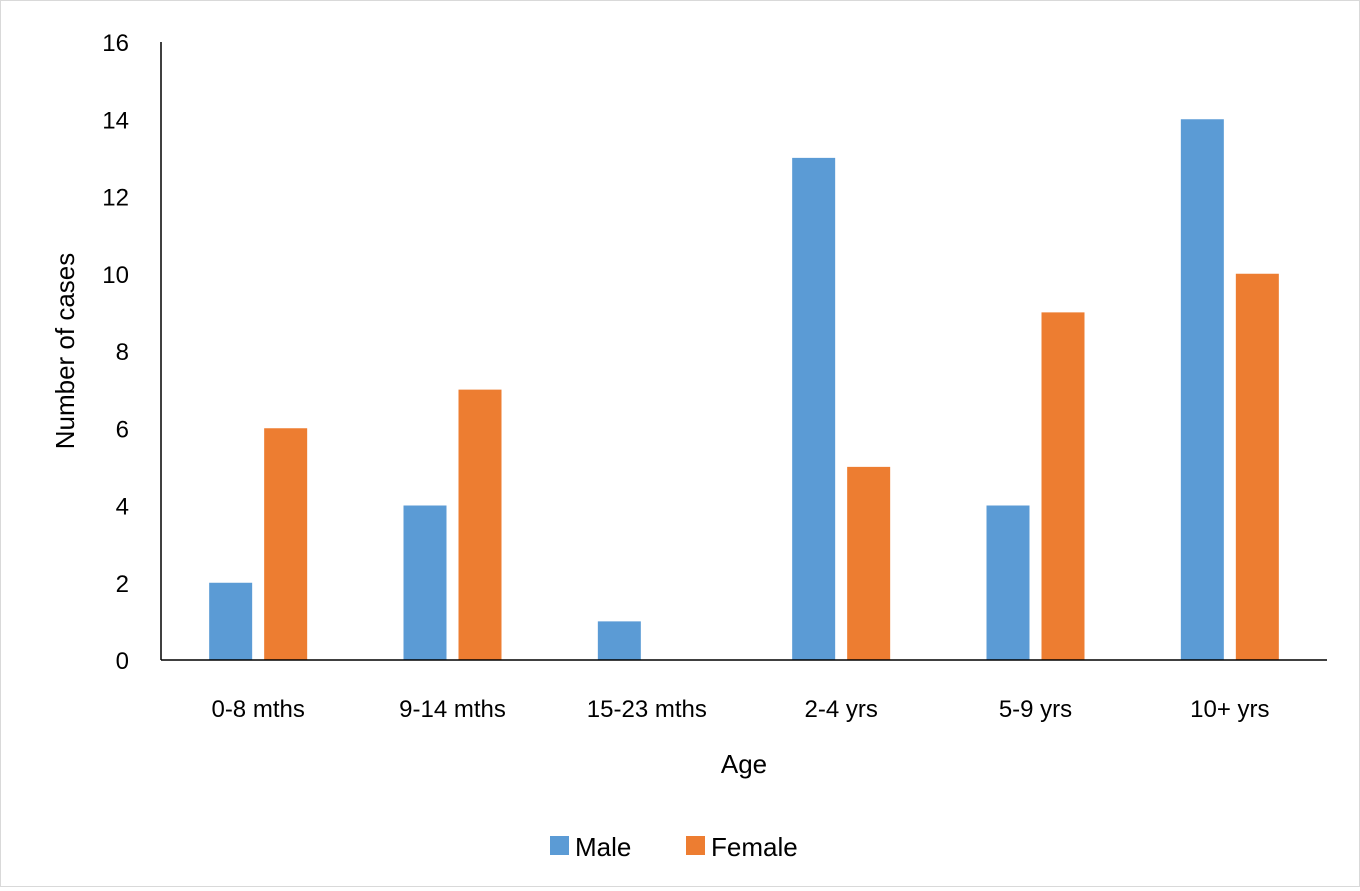 This screenshot has height=891, width=1360. Describe the element at coordinates (257, 709) in the screenshot. I see `x-tick-label: 0-8 mths` at that location.